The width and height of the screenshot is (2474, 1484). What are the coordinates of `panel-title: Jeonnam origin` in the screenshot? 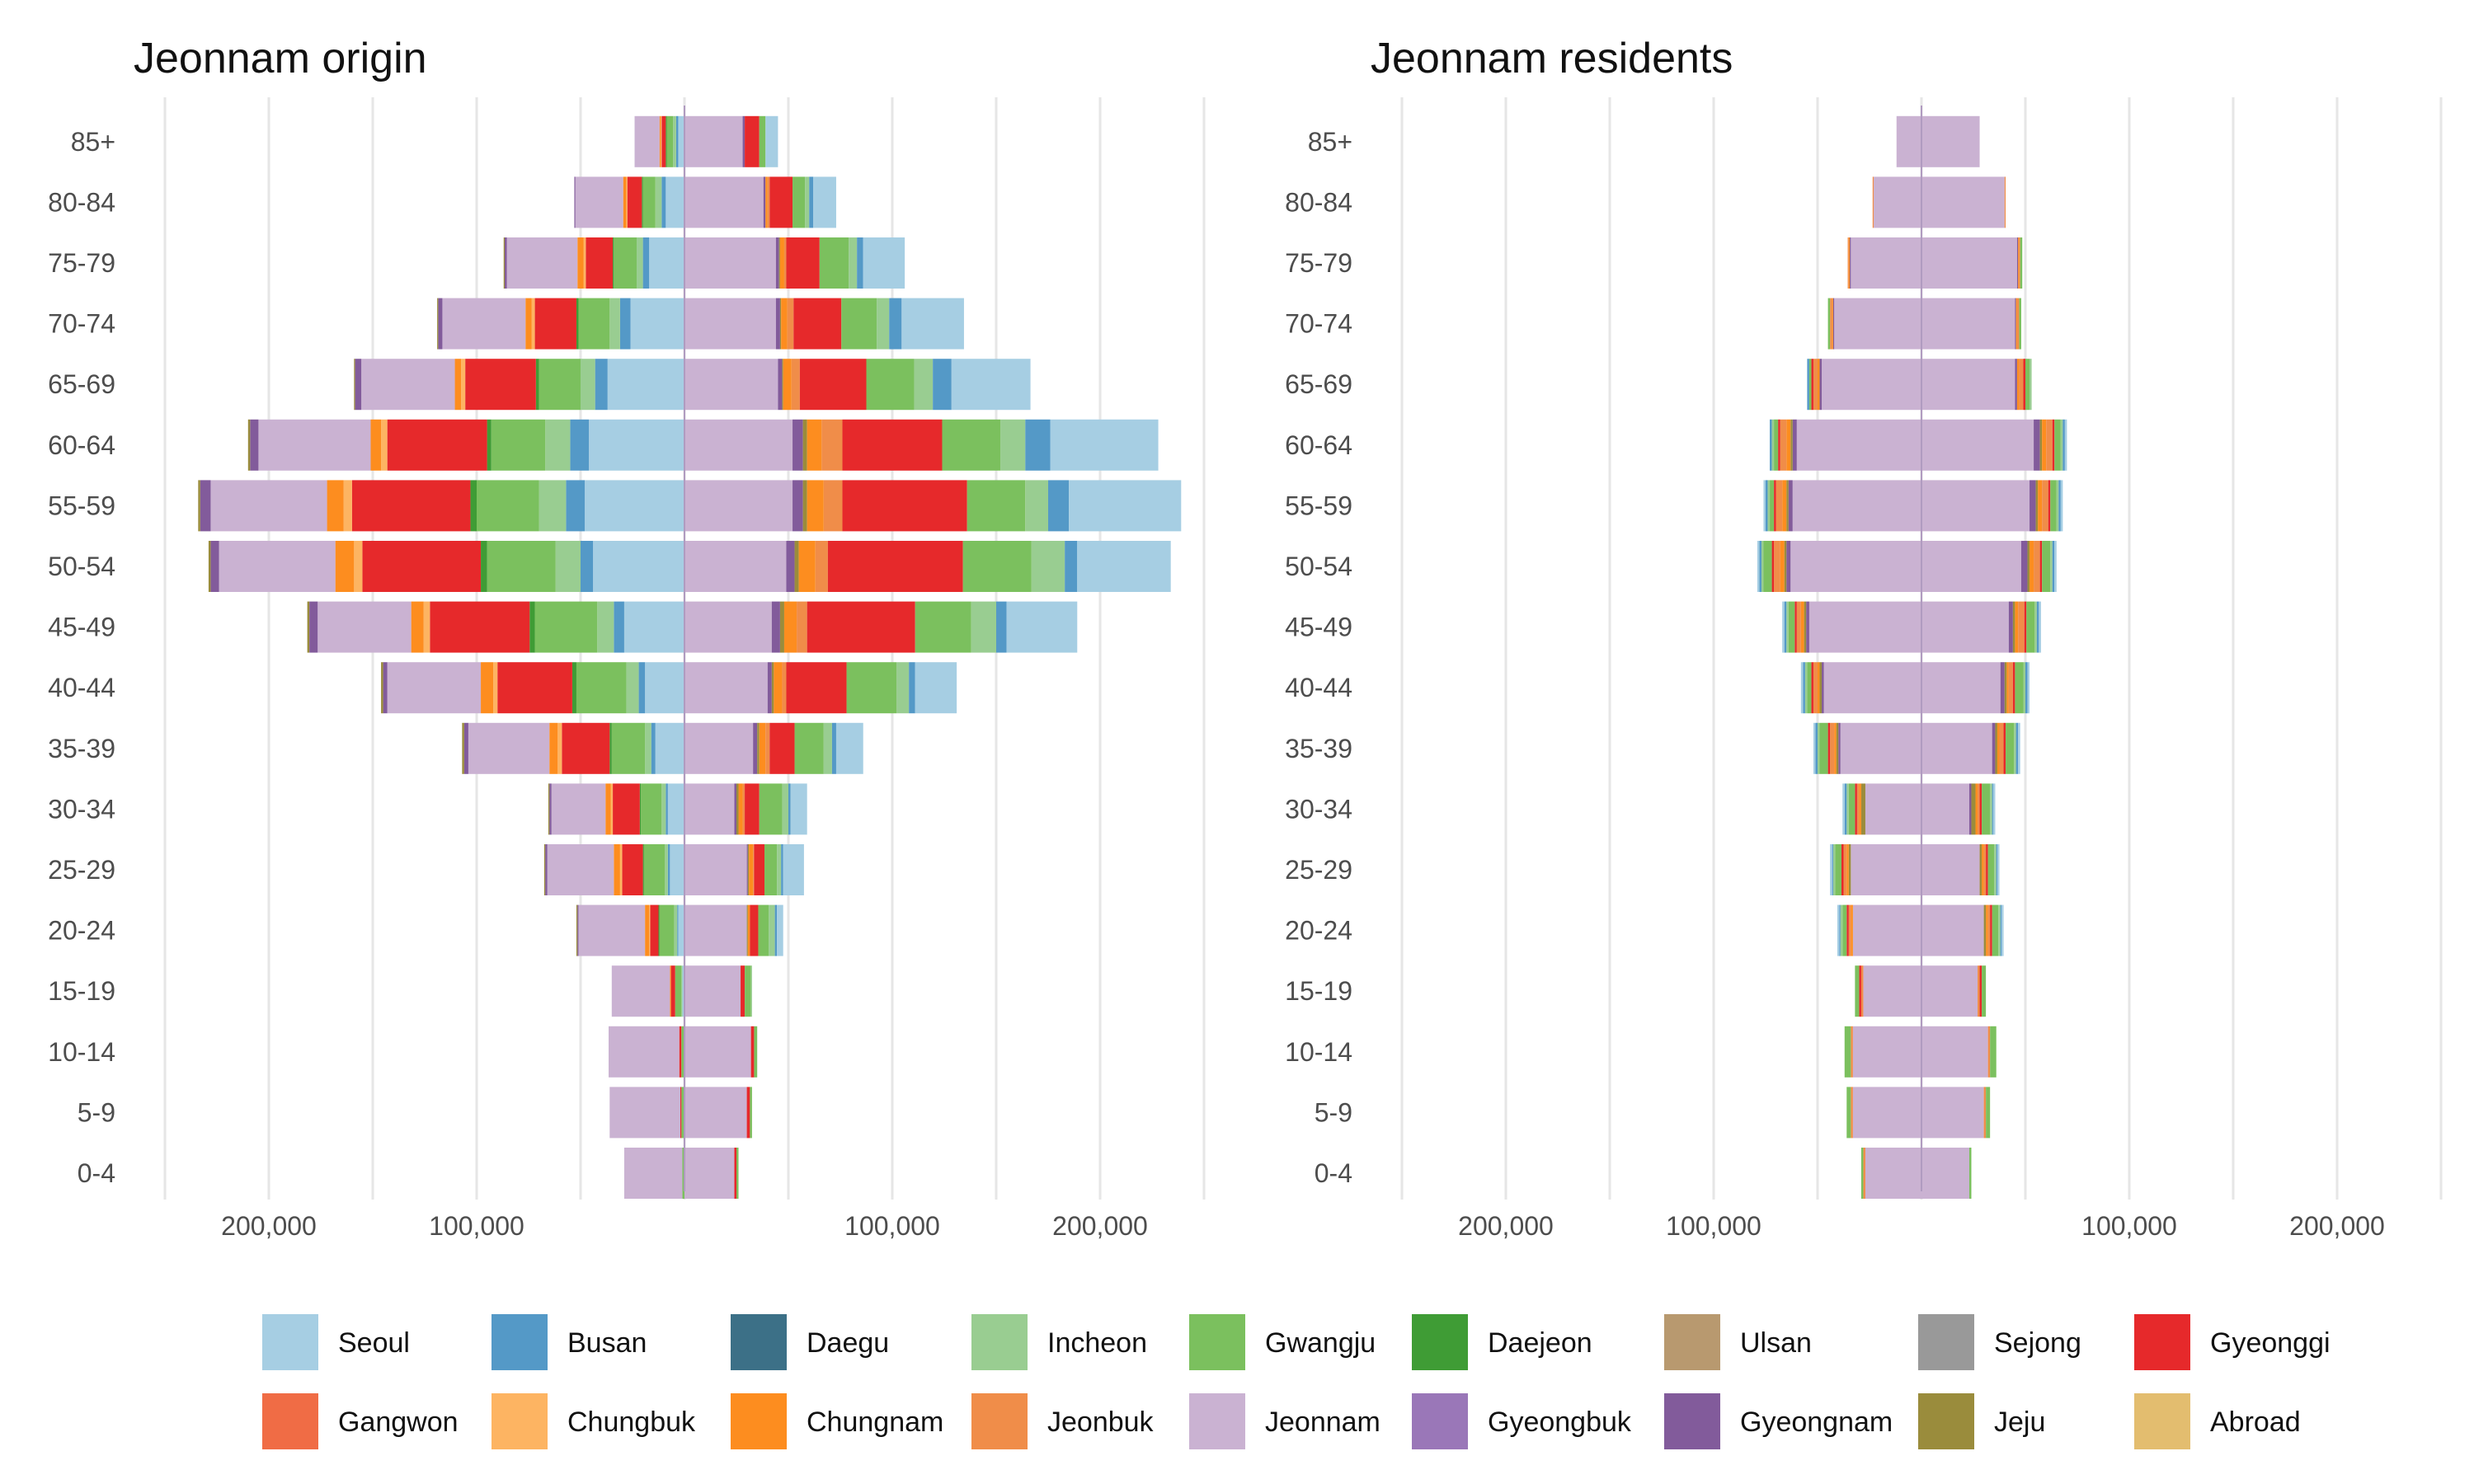 It's located at (280, 58).